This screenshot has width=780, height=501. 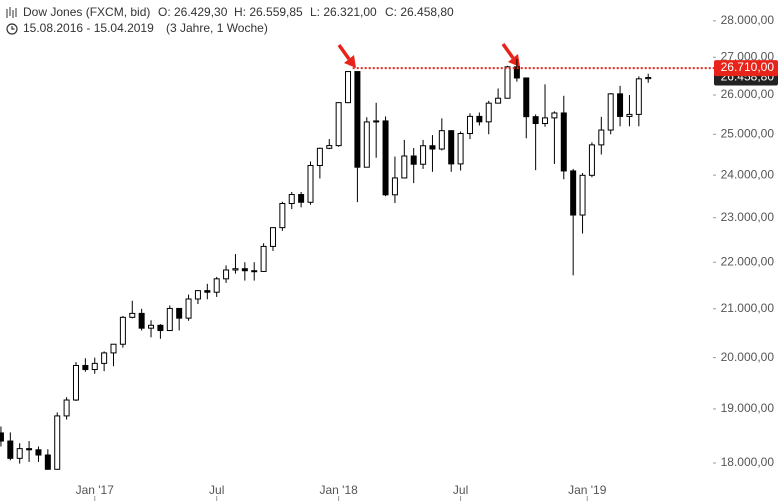 What do you see at coordinates (748, 357) in the screenshot?
I see `y-tick-label: 20.000,00` at bounding box center [748, 357].